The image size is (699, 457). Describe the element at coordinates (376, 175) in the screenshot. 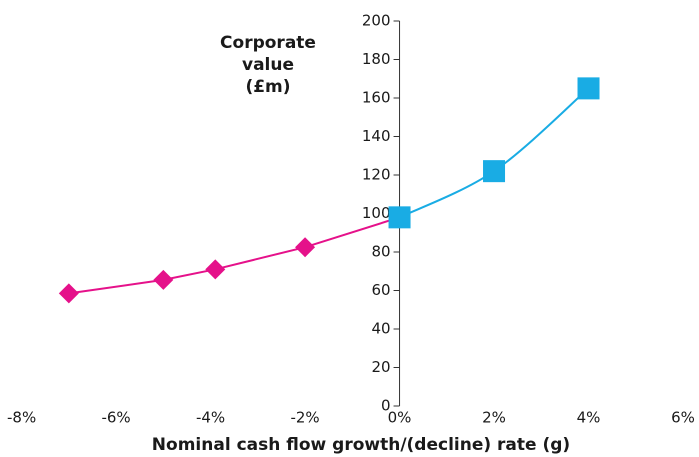

I see `y-tick-label: 120` at that location.